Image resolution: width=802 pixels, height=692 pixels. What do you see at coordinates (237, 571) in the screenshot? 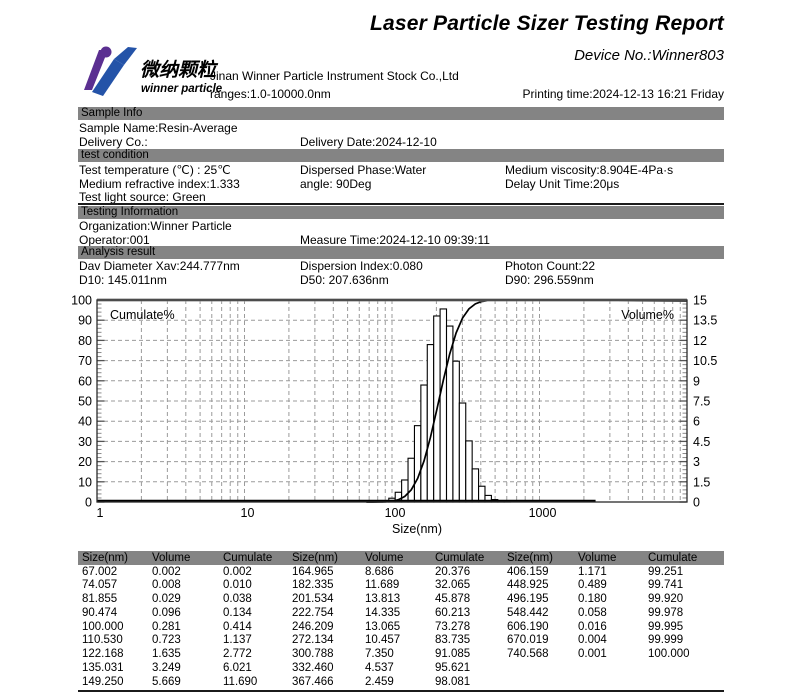
I see `table-cell: 0.002` at bounding box center [237, 571].